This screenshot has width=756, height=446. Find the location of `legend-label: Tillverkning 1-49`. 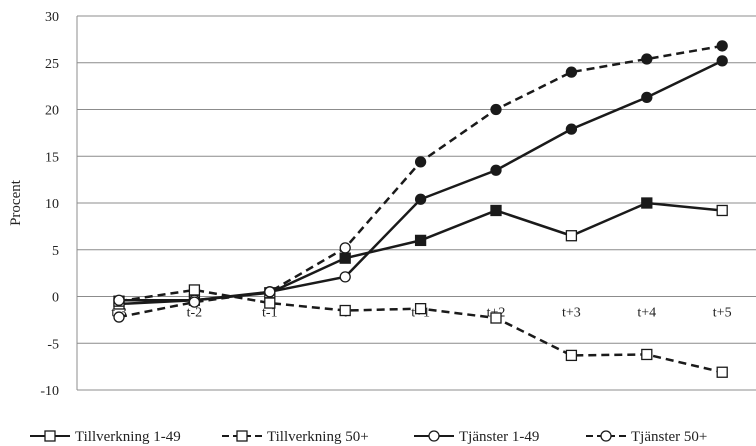

legend-label: Tillverkning 1-49 is located at coordinates (128, 437).